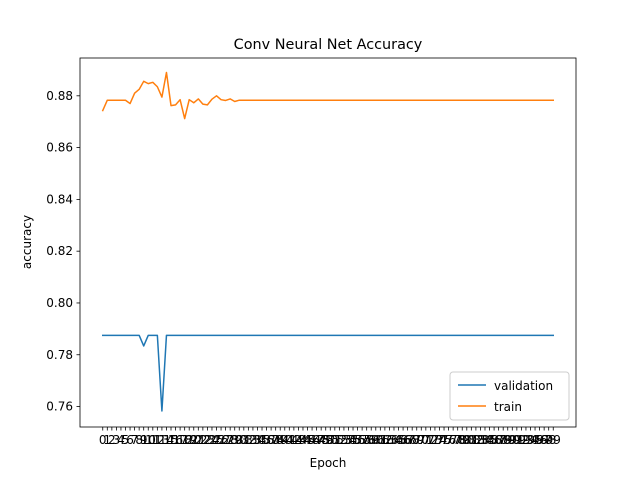 The width and height of the screenshot is (640, 484). Describe the element at coordinates (328, 463) in the screenshot. I see `x-axis-label: Epoch` at that location.